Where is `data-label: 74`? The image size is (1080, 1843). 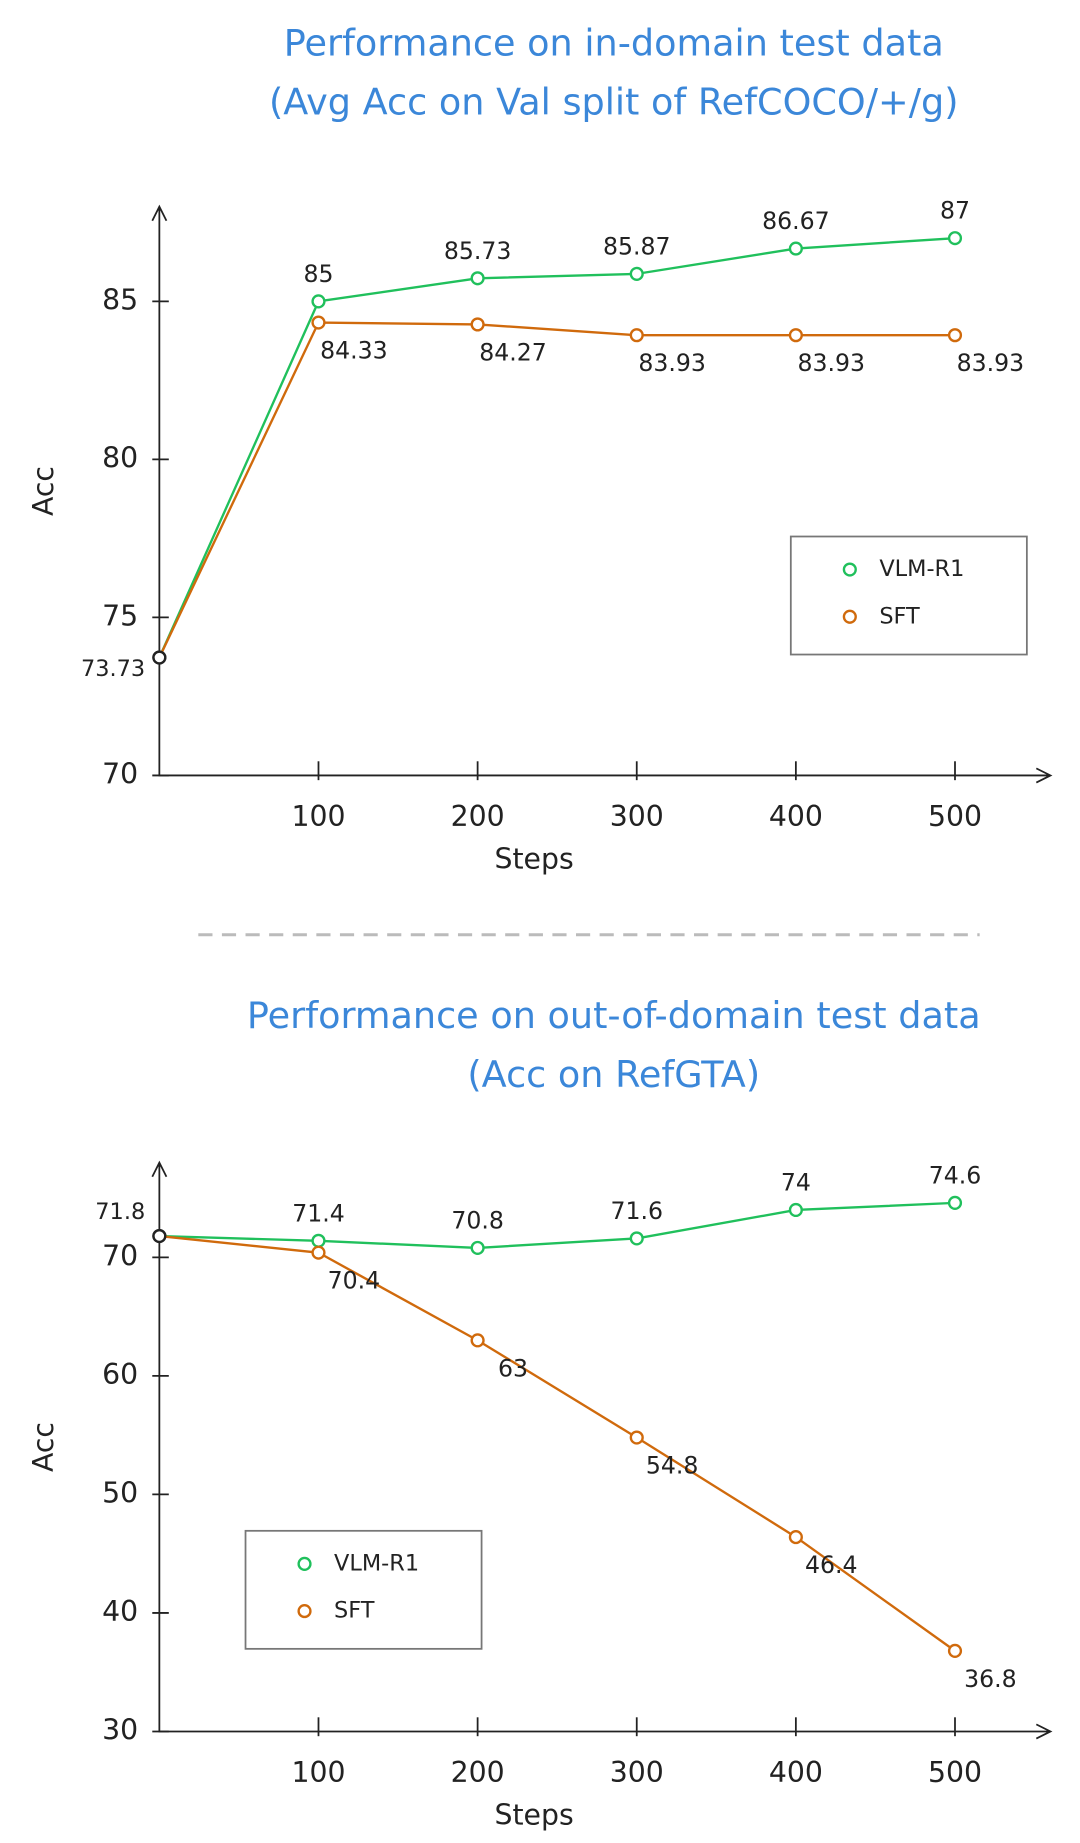 data-label: 74 is located at coordinates (796, 1183).